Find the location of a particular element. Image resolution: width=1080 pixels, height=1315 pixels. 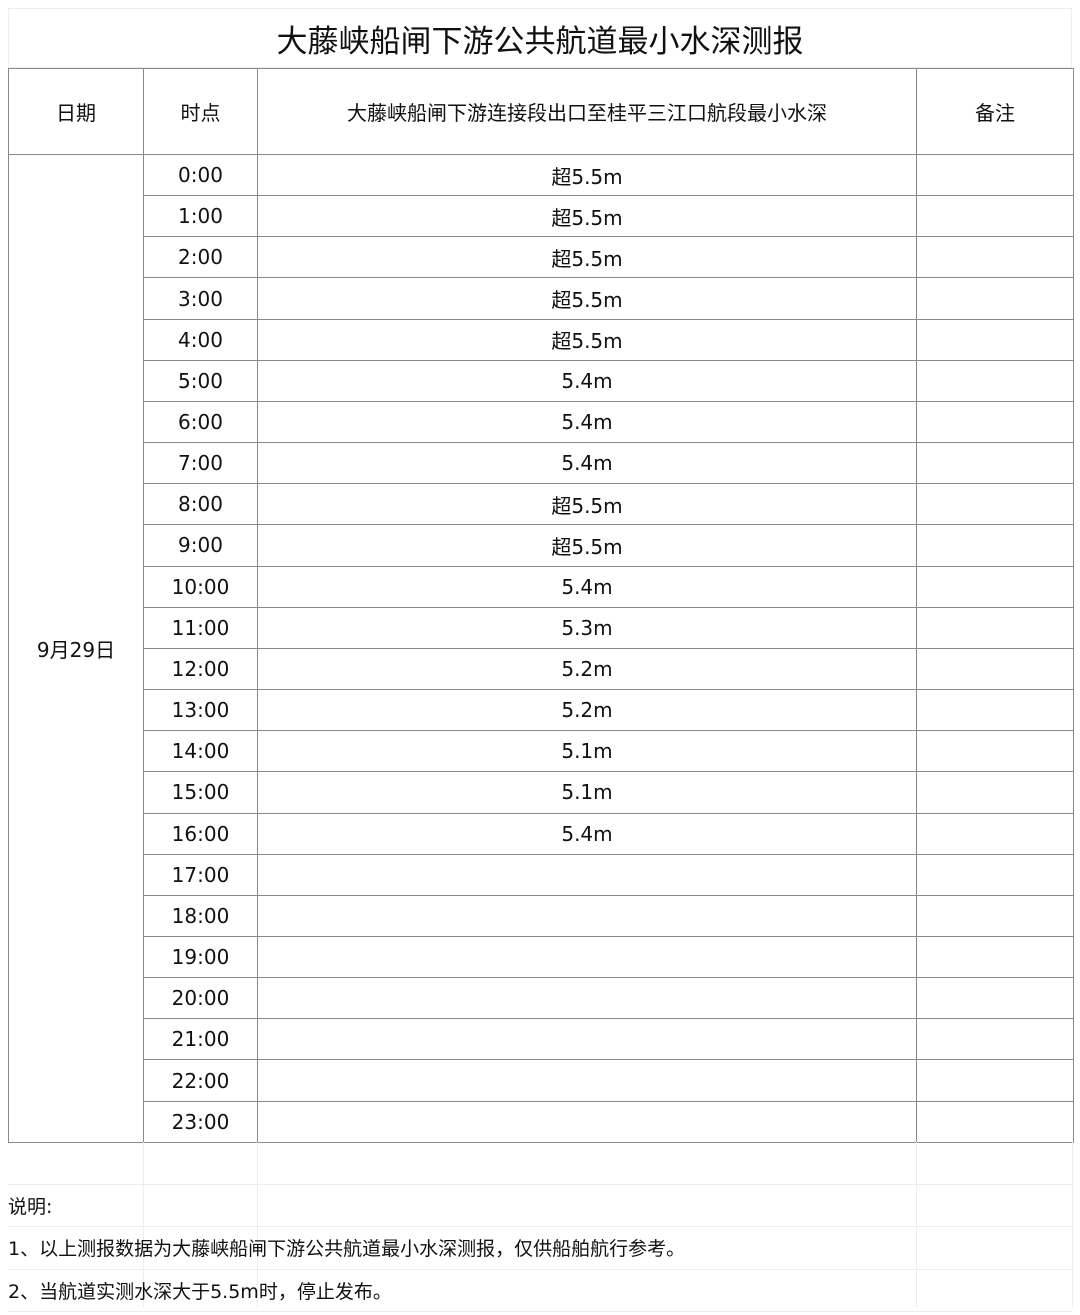

table-row: 23:00 is located at coordinates (541, 1121).